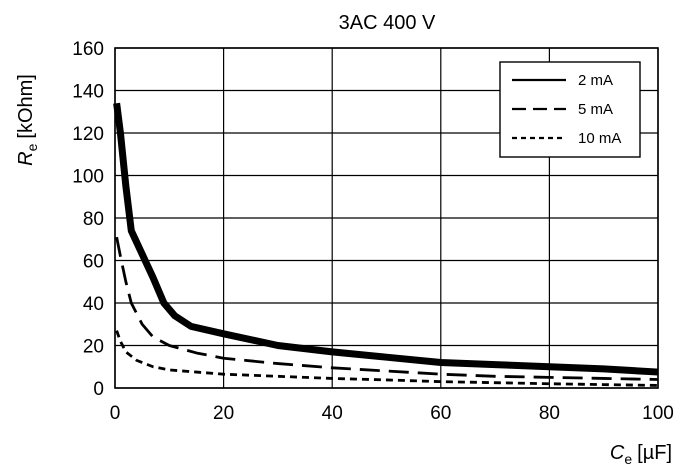 This screenshot has width=689, height=469. Describe the element at coordinates (88, 177) in the screenshot. I see `y-tick-label-5: 100` at that location.